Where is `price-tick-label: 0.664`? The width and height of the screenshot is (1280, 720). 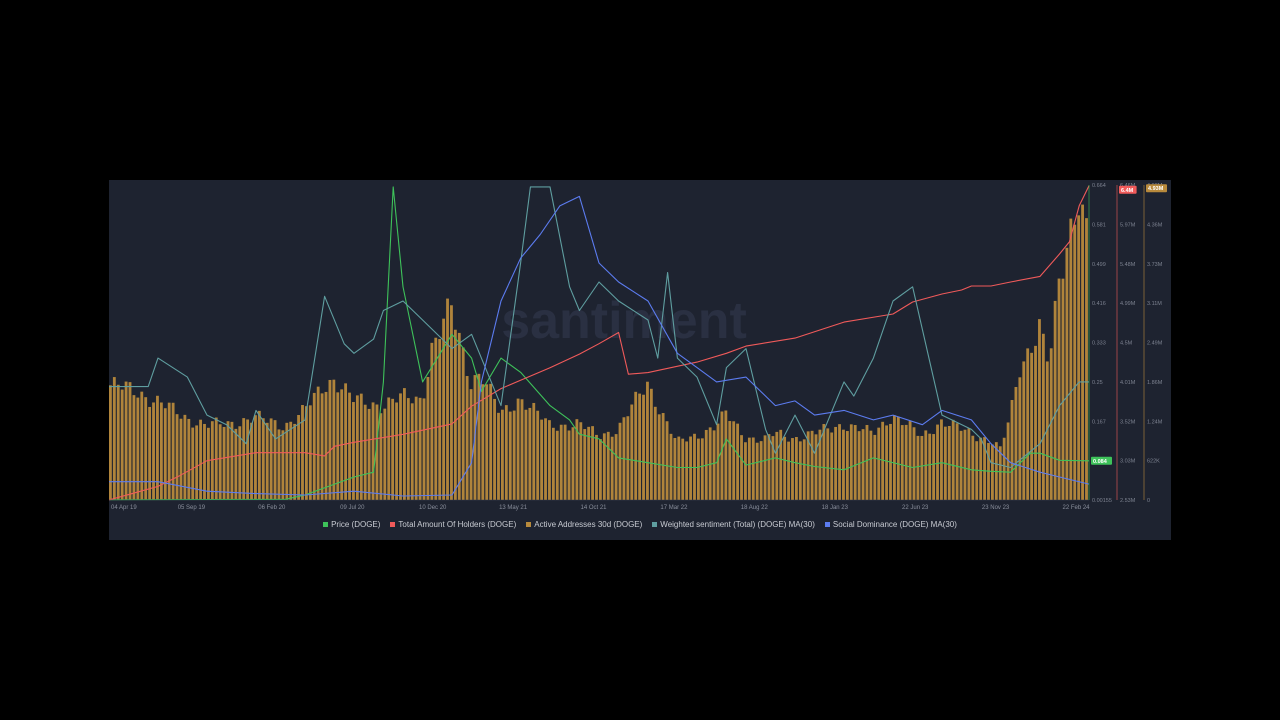
price-tick-label: 0.664 is located at coordinates (1099, 186).